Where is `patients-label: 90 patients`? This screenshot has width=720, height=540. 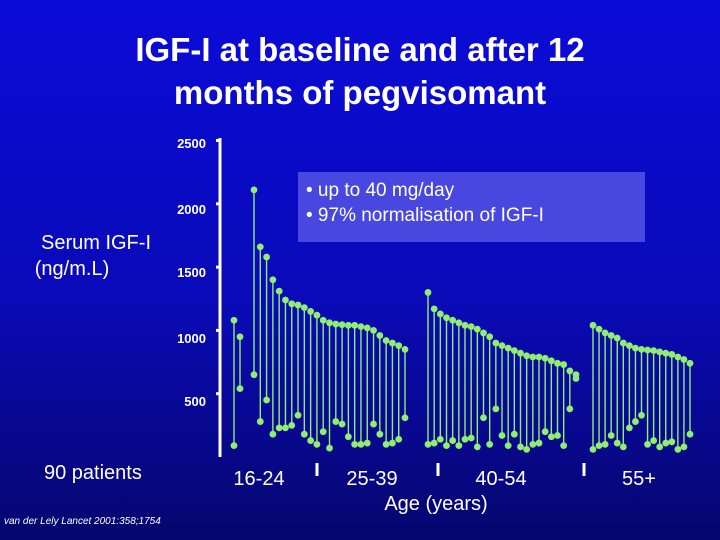
patients-label: 90 patients is located at coordinates (93, 473).